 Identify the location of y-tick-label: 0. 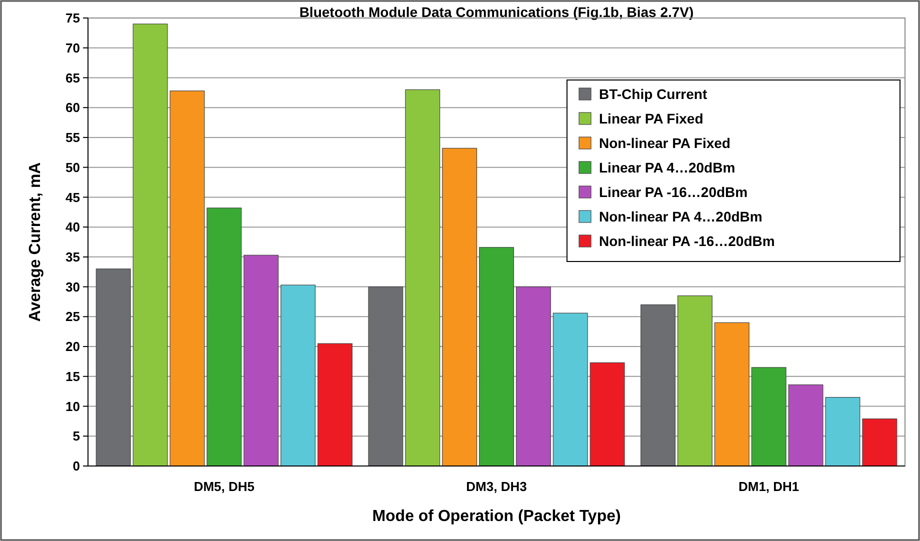
(76, 466).